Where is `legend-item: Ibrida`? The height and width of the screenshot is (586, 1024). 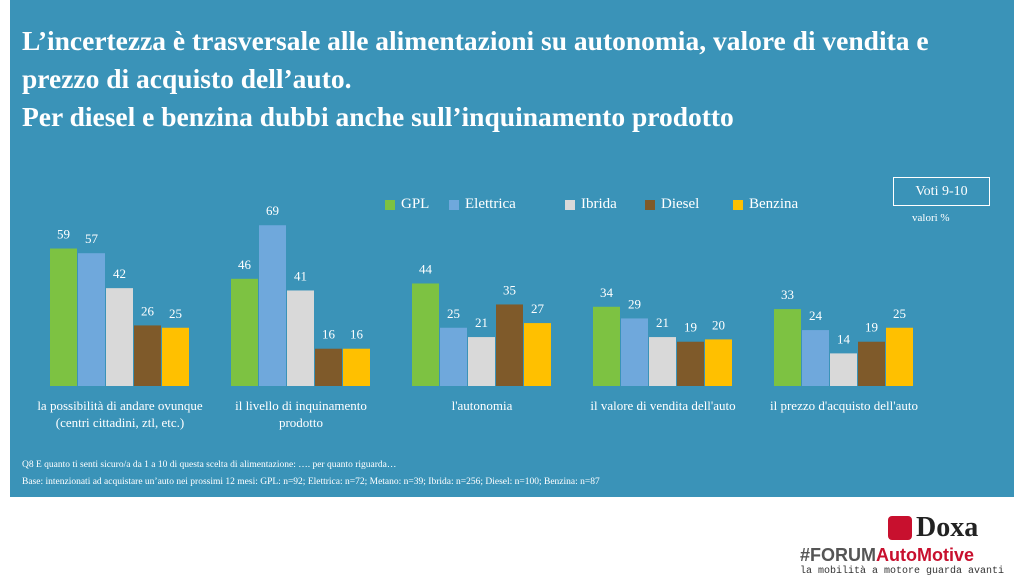
legend-item: Ibrida is located at coordinates (591, 204).